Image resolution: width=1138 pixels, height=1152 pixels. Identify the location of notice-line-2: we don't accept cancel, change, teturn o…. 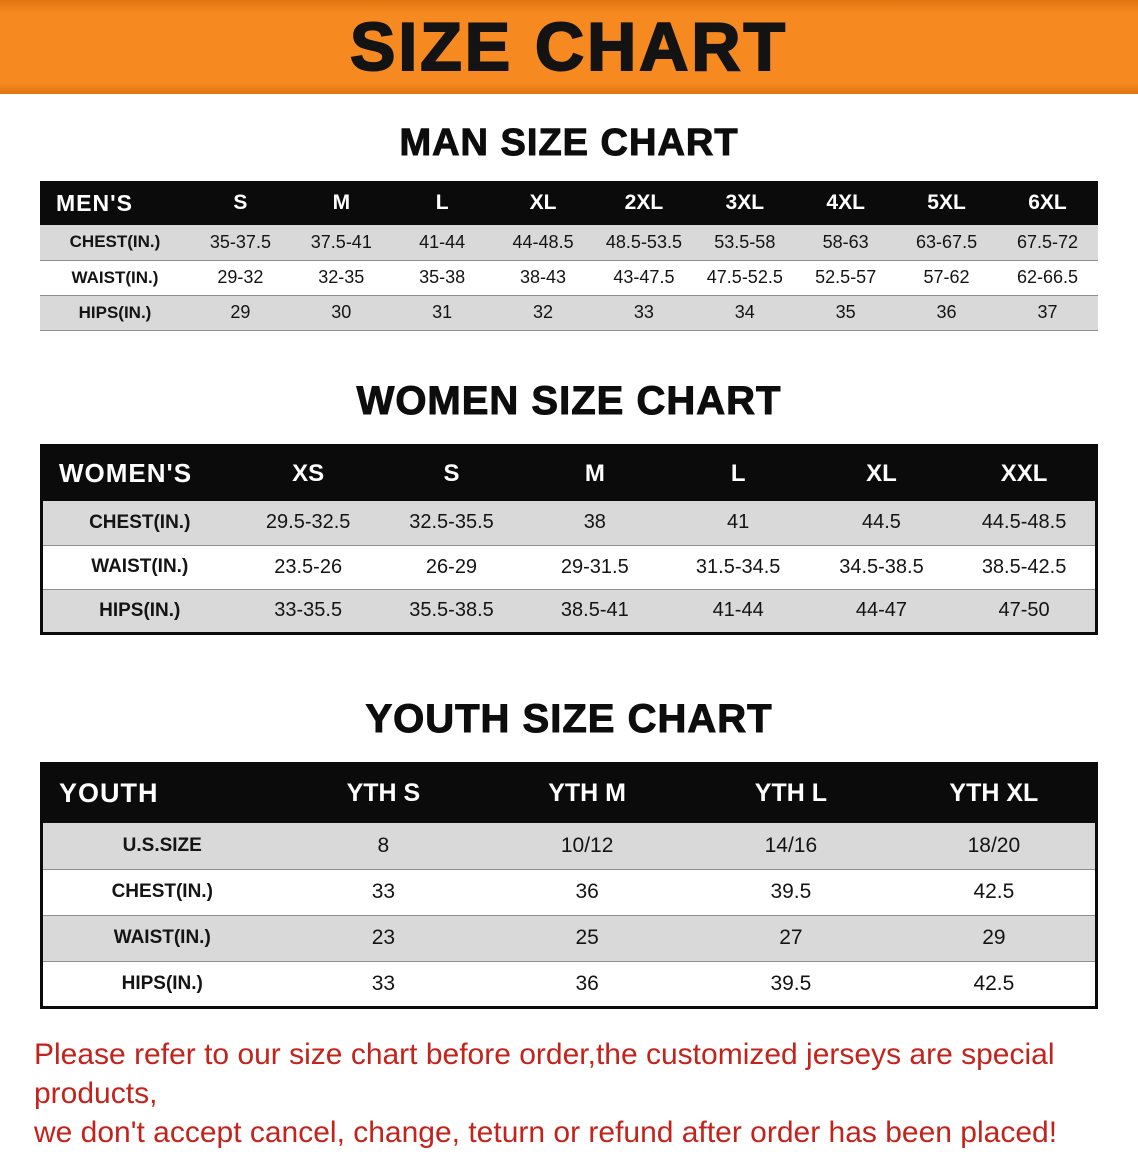
(546, 1132).